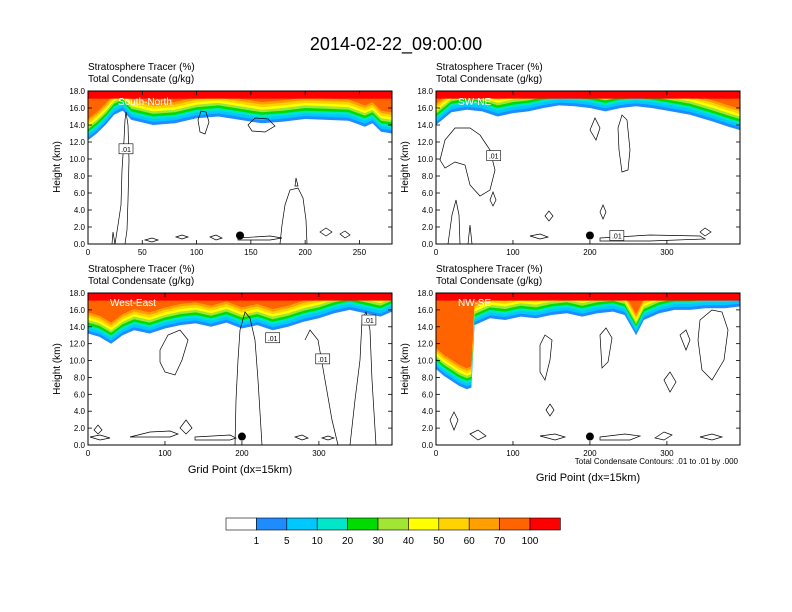  Describe the element at coordinates (348, 541) in the screenshot. I see `colorbar-label: 20` at that location.